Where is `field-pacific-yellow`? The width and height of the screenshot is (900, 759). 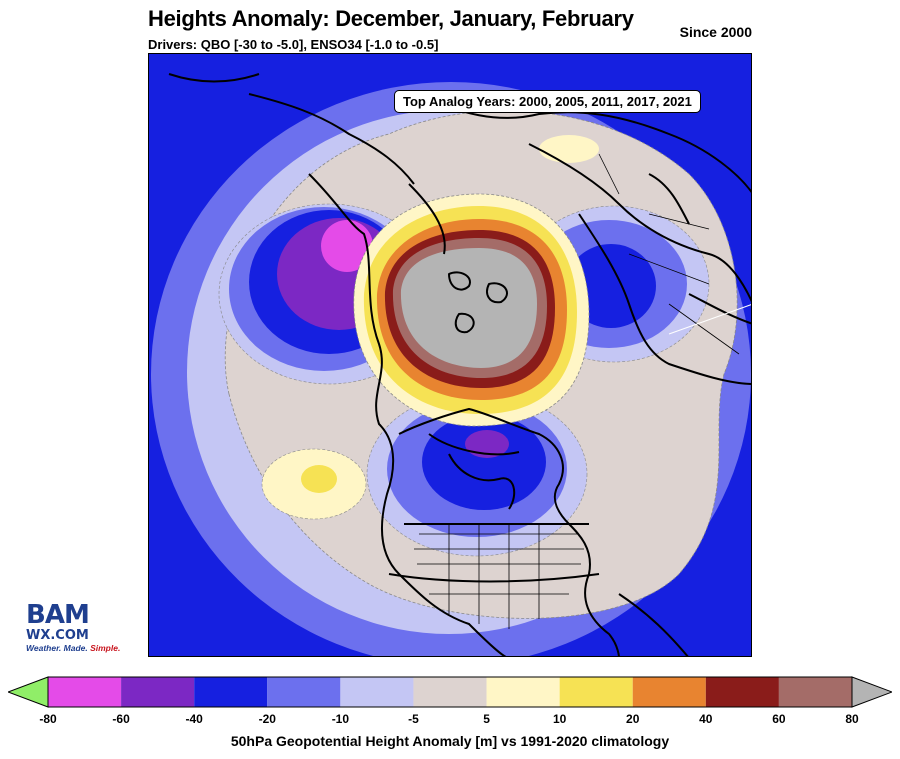
field-pacific-yellow is located at coordinates (319, 479).